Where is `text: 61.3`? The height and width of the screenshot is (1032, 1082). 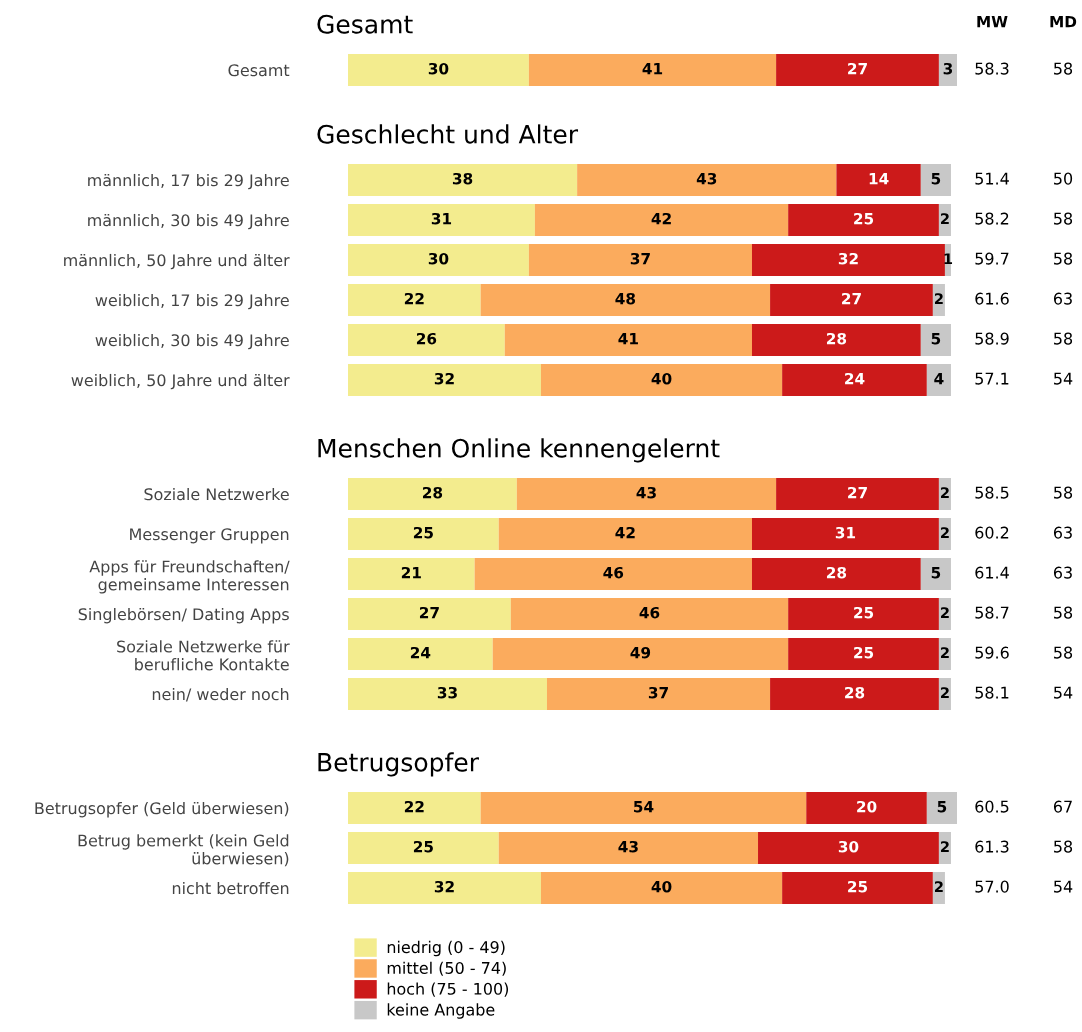
text: 61.3 is located at coordinates (992, 846).